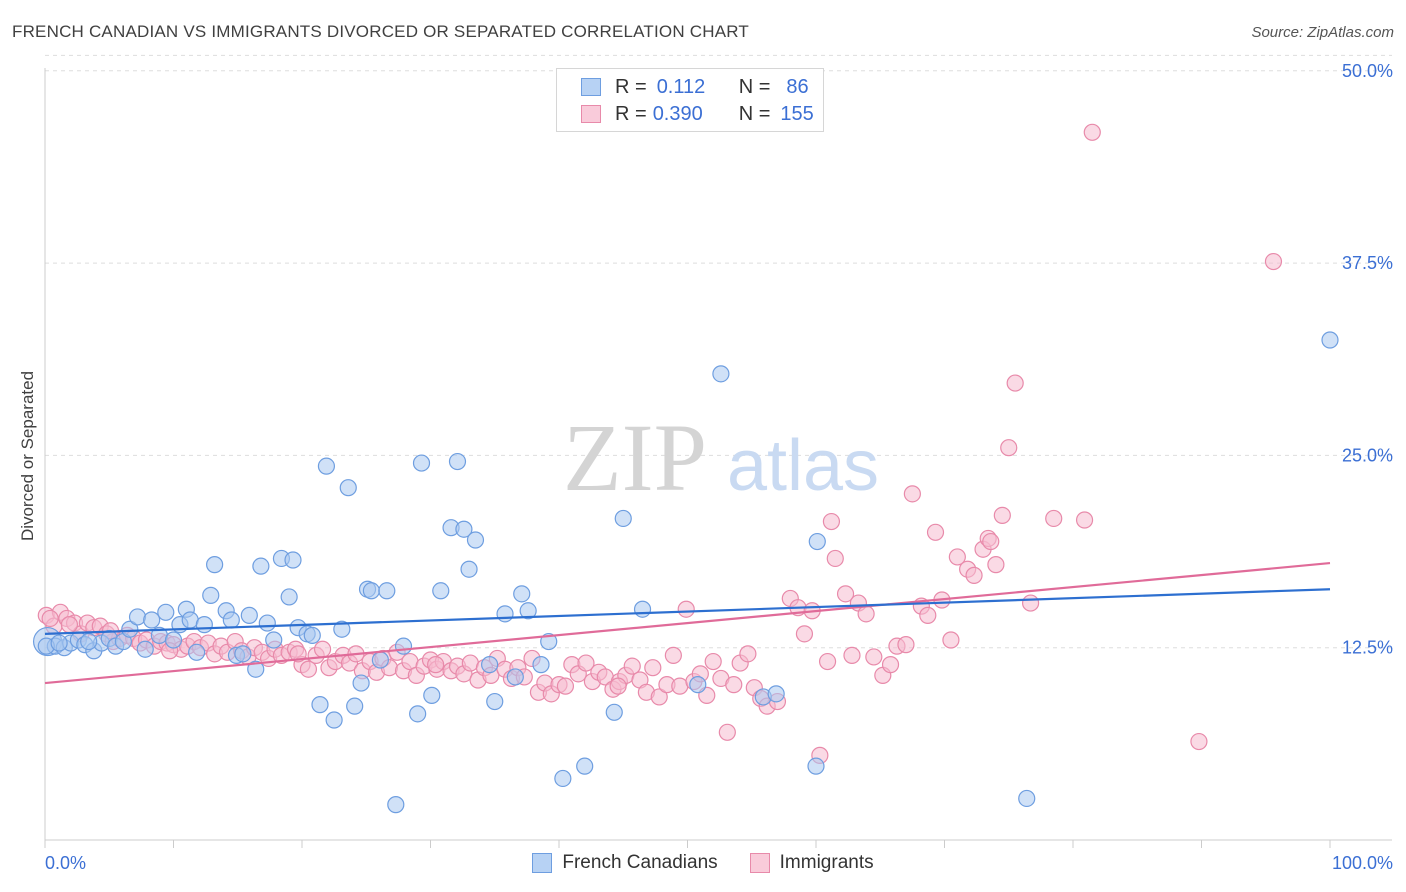 The image size is (1406, 892). What do you see at coordinates (1367, 455) in the screenshot?
I see `y-tick-label: 25.0%` at bounding box center [1367, 455].